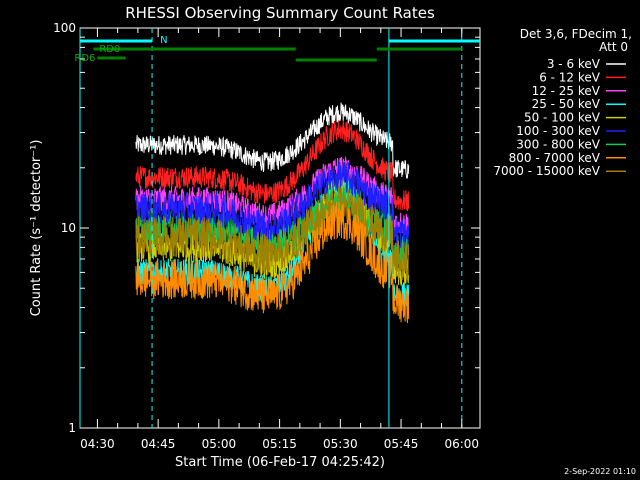 Image resolution: width=640 pixels, height=480 pixels. I want to click on x-tick-label: 04:45, so click(158, 444).